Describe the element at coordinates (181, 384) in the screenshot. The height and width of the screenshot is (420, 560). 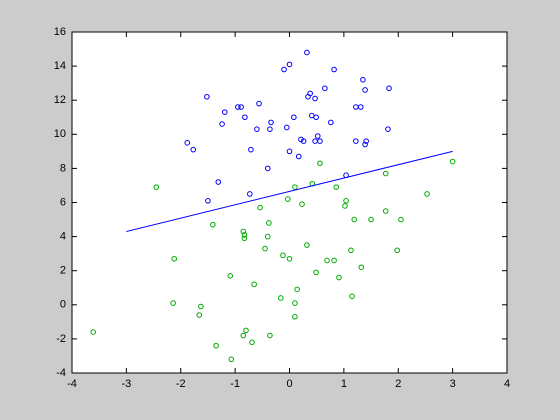
I see `x-tick-label: -2` at that location.